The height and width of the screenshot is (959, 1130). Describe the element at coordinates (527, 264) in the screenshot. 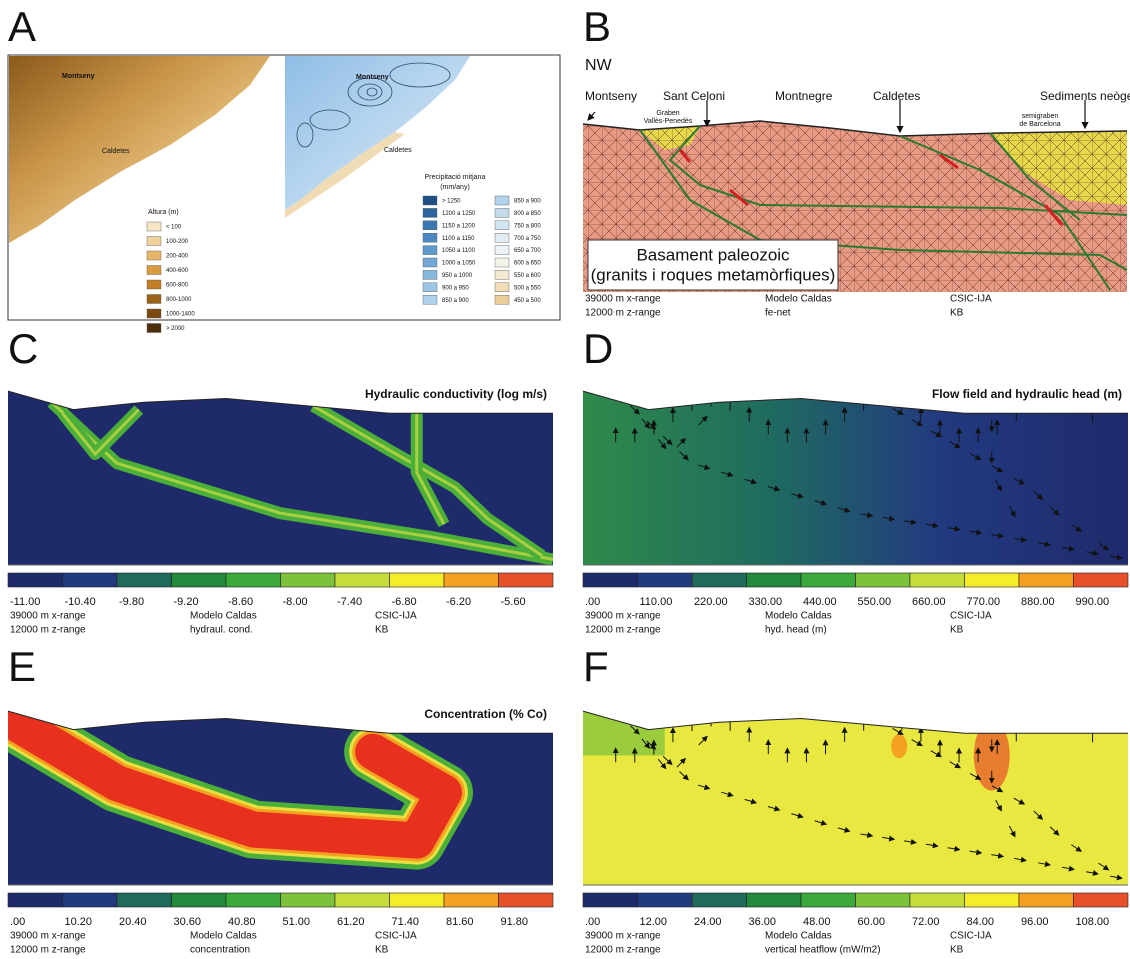

I see `legend-label: 600 a 650` at that location.